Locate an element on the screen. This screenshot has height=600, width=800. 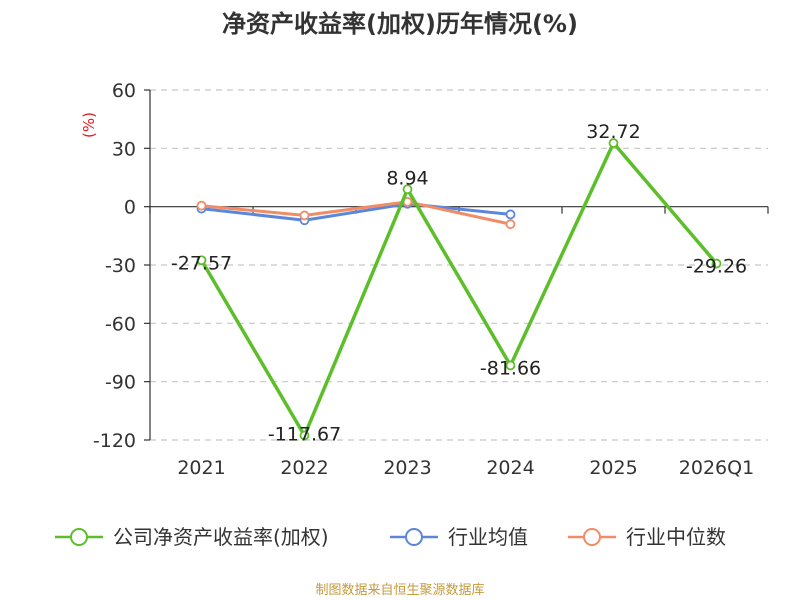
legend-label: 公司净资产收益率(加权) is located at coordinates (221, 537).